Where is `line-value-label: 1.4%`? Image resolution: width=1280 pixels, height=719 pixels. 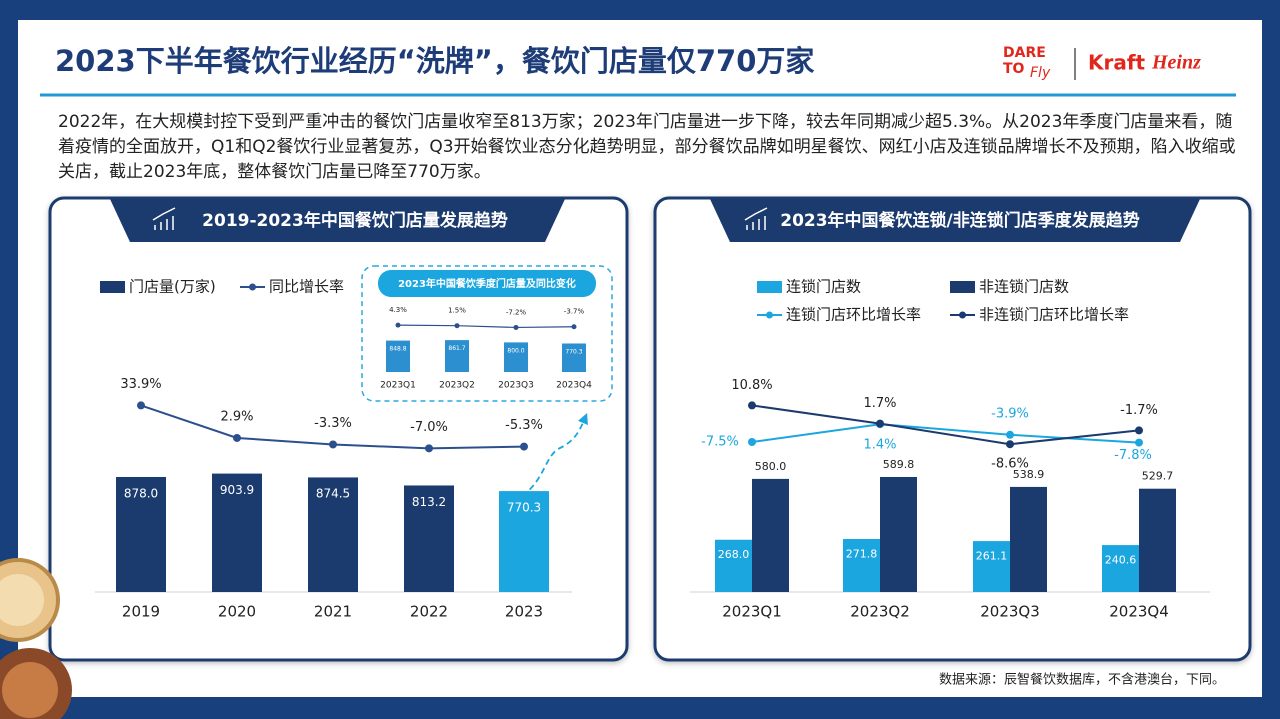 line-value-label: 1.4% is located at coordinates (879, 445).